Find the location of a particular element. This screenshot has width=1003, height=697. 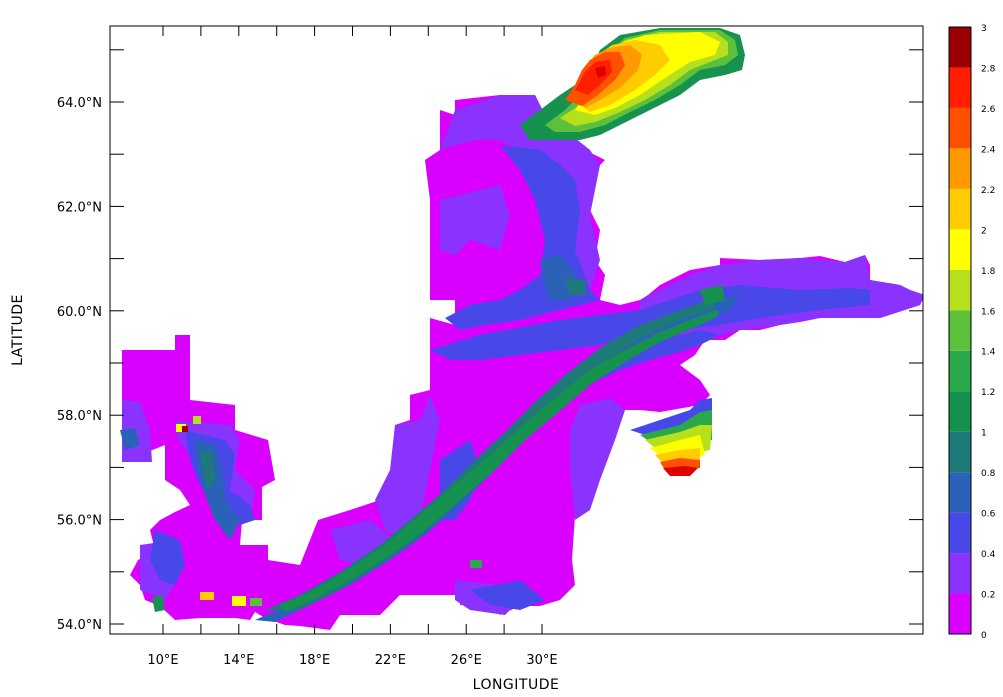

lat-tick-label: 56.0°N is located at coordinates (79, 521).